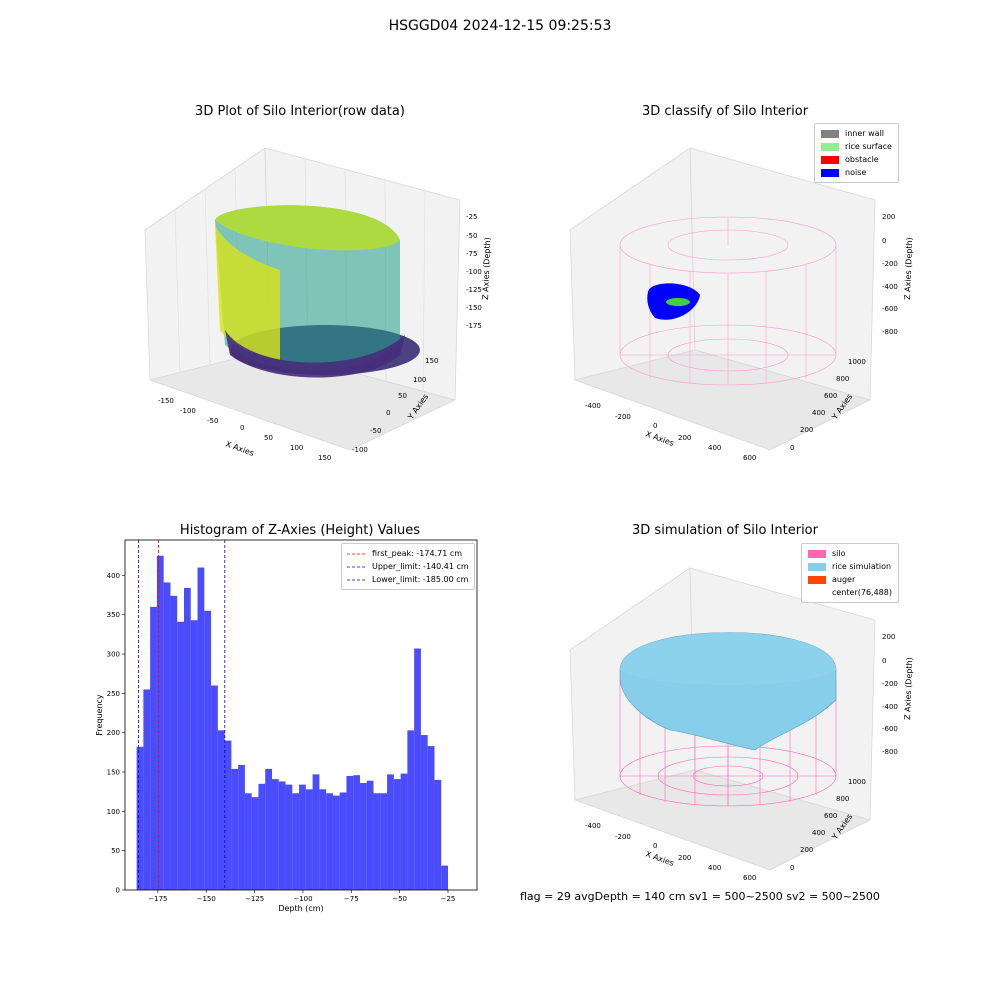 The height and width of the screenshot is (1000, 1000). I want to click on histogram-ytick-label: 0, so click(118, 891).